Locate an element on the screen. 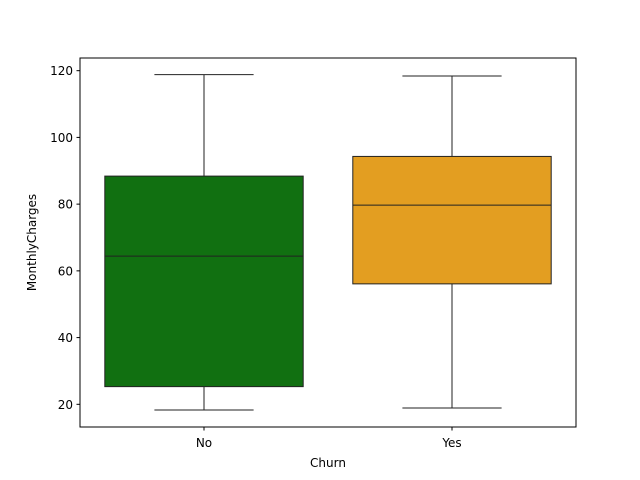 The width and height of the screenshot is (640, 480). y-tick-label: 40 is located at coordinates (65, 338).